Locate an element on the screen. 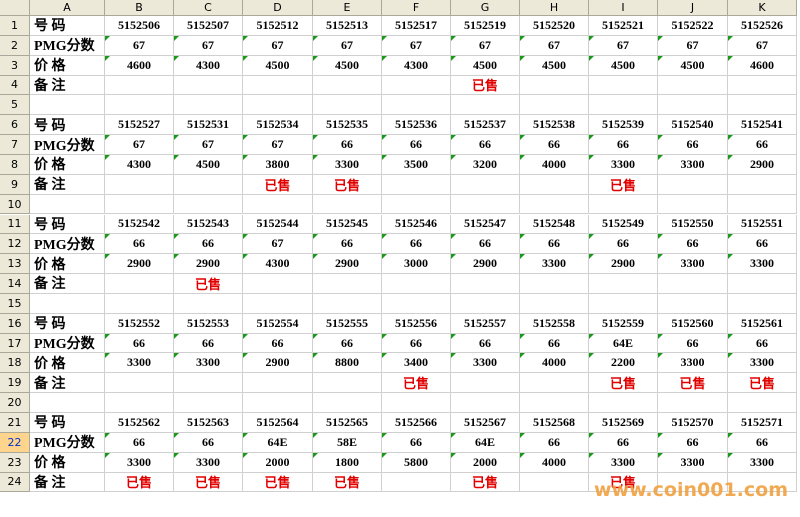 This screenshot has width=800, height=517. cell: 5152553 is located at coordinates (208, 323).